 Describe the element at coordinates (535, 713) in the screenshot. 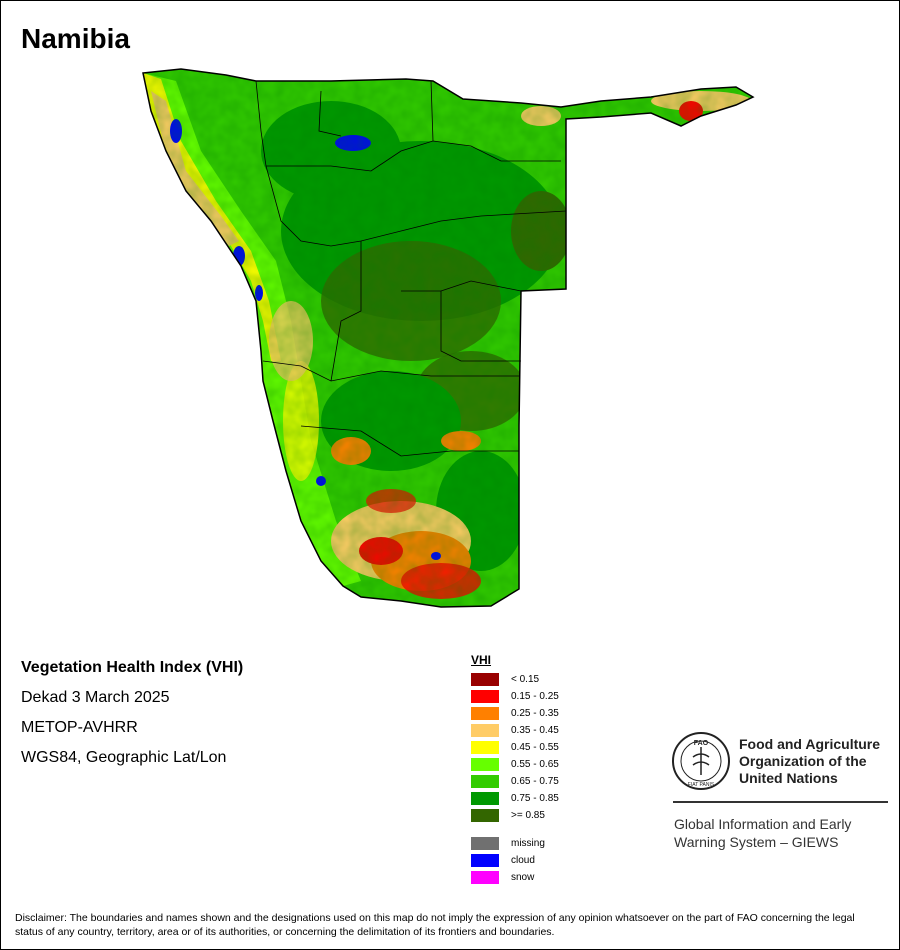

I see `legend-label: 0.25 - 0.35` at that location.